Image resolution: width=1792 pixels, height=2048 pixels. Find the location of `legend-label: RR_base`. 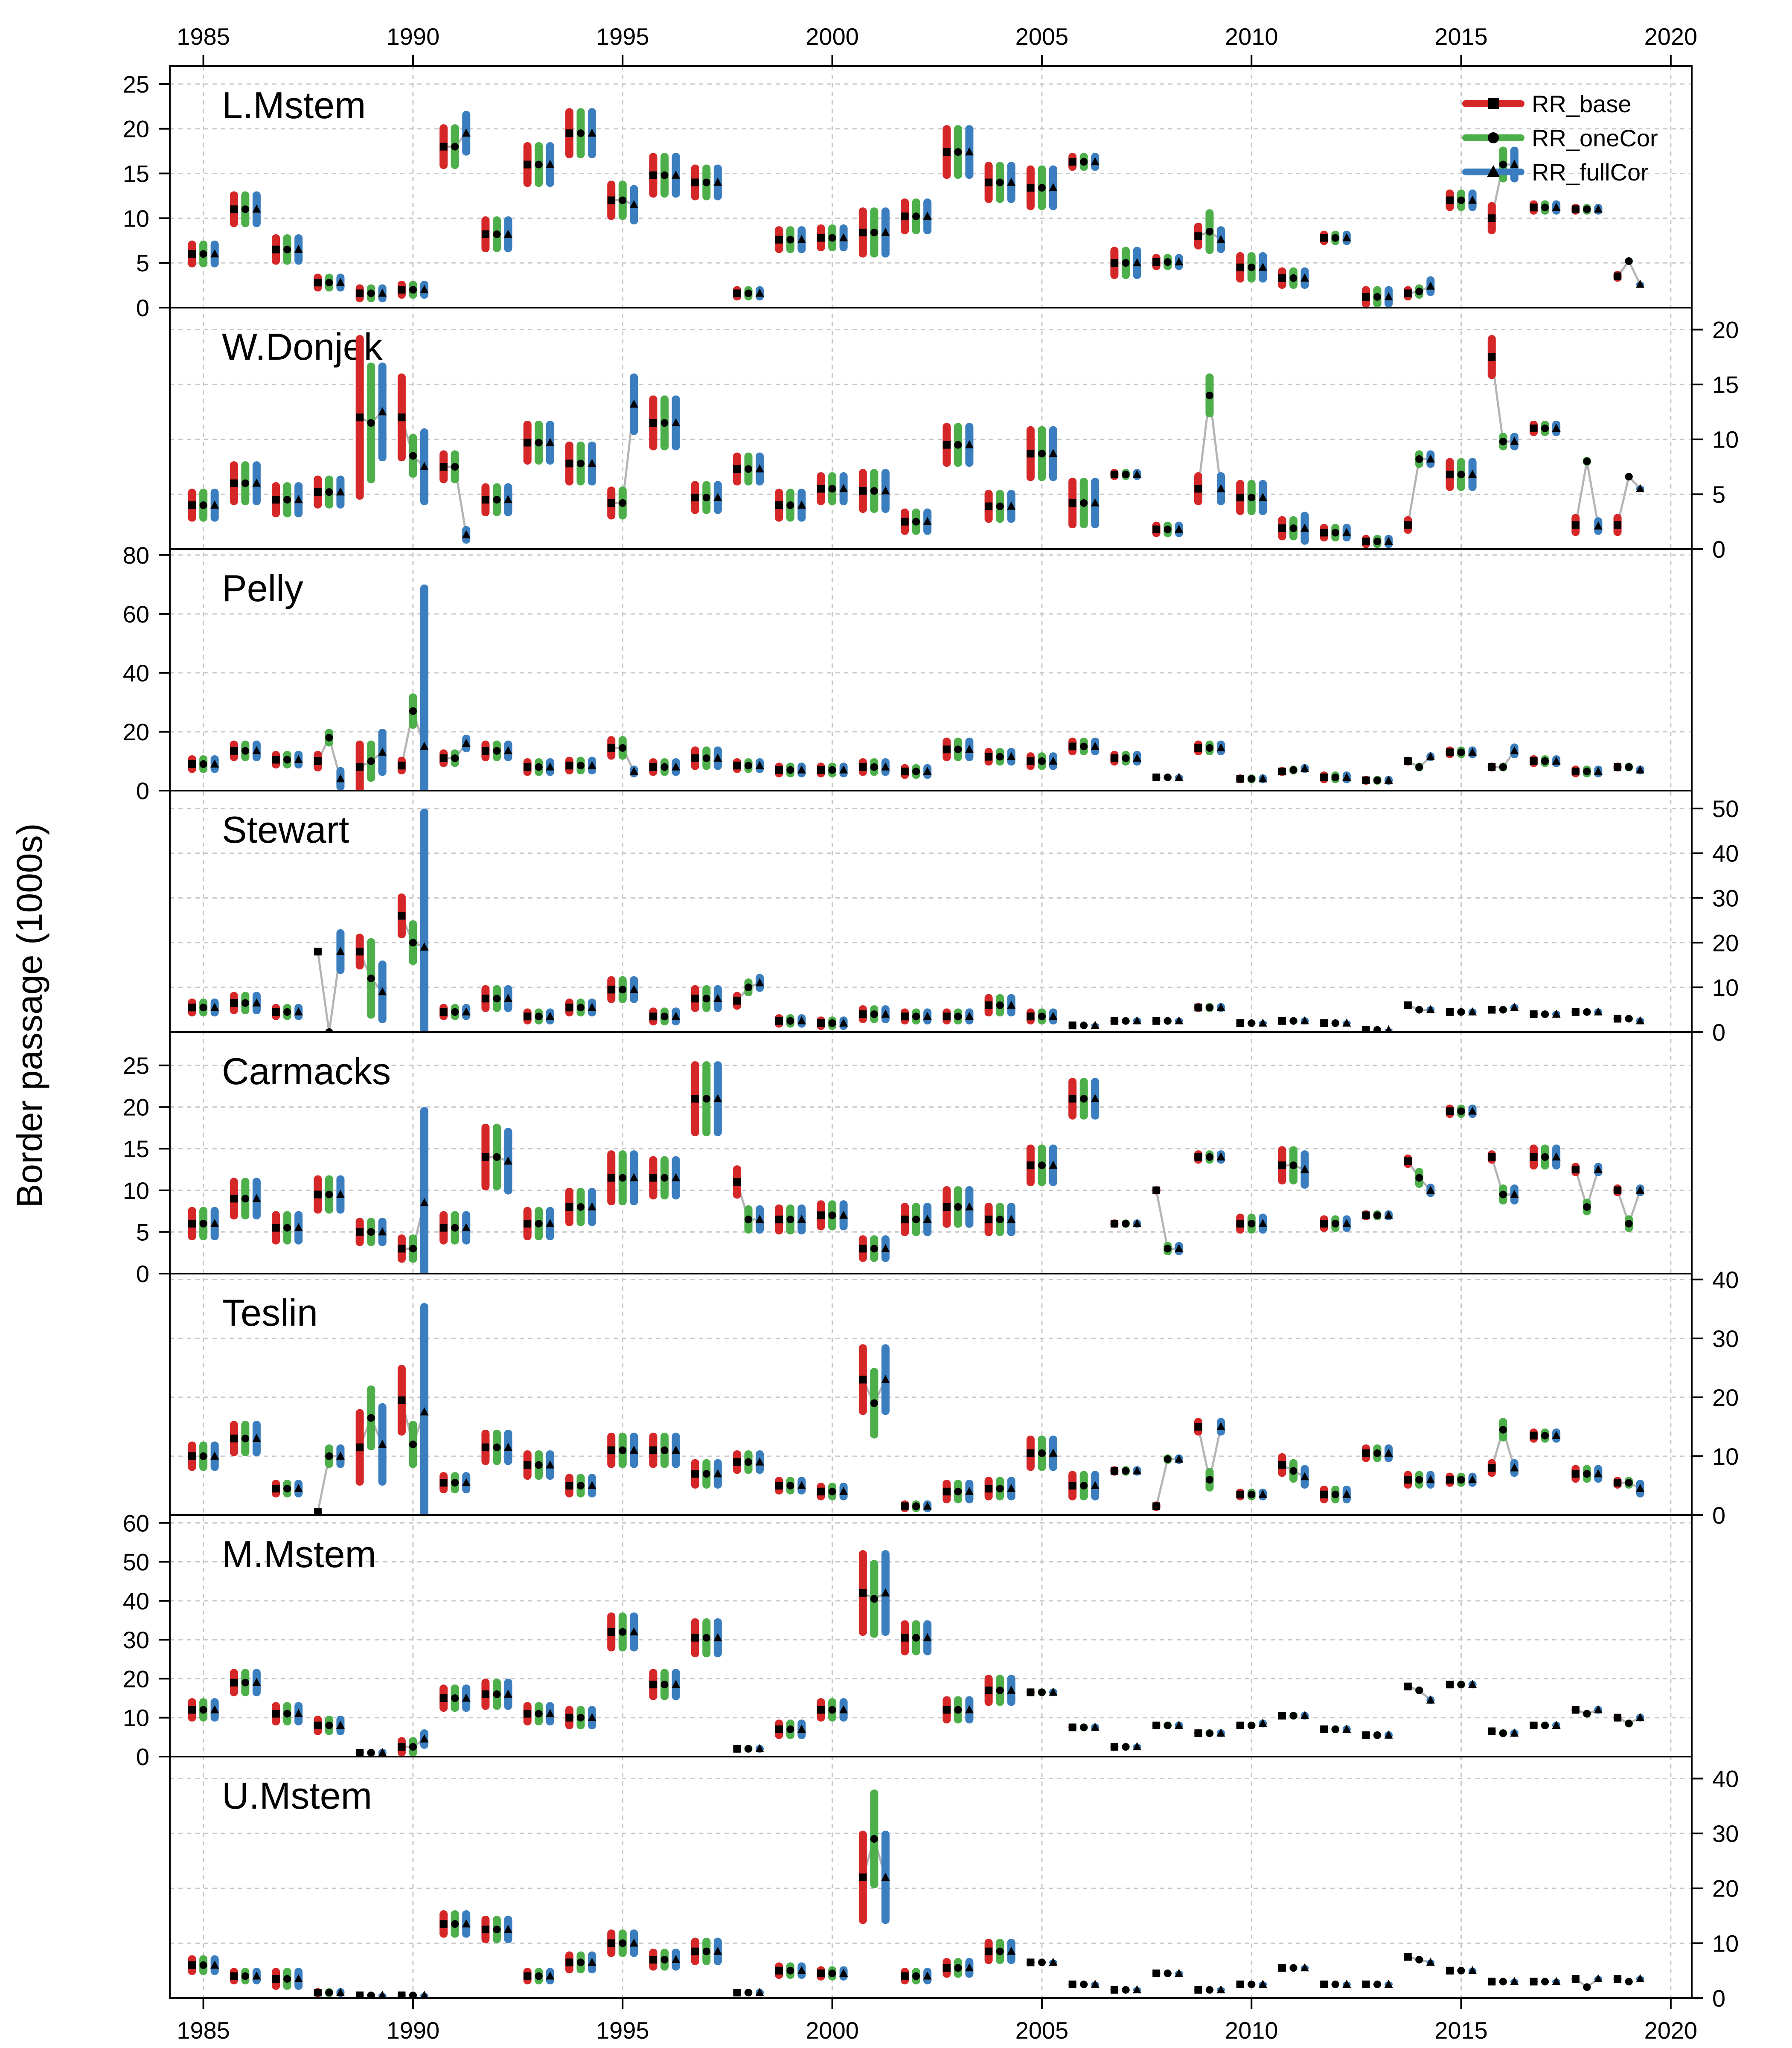

legend-label: RR_base is located at coordinates (1581, 103).